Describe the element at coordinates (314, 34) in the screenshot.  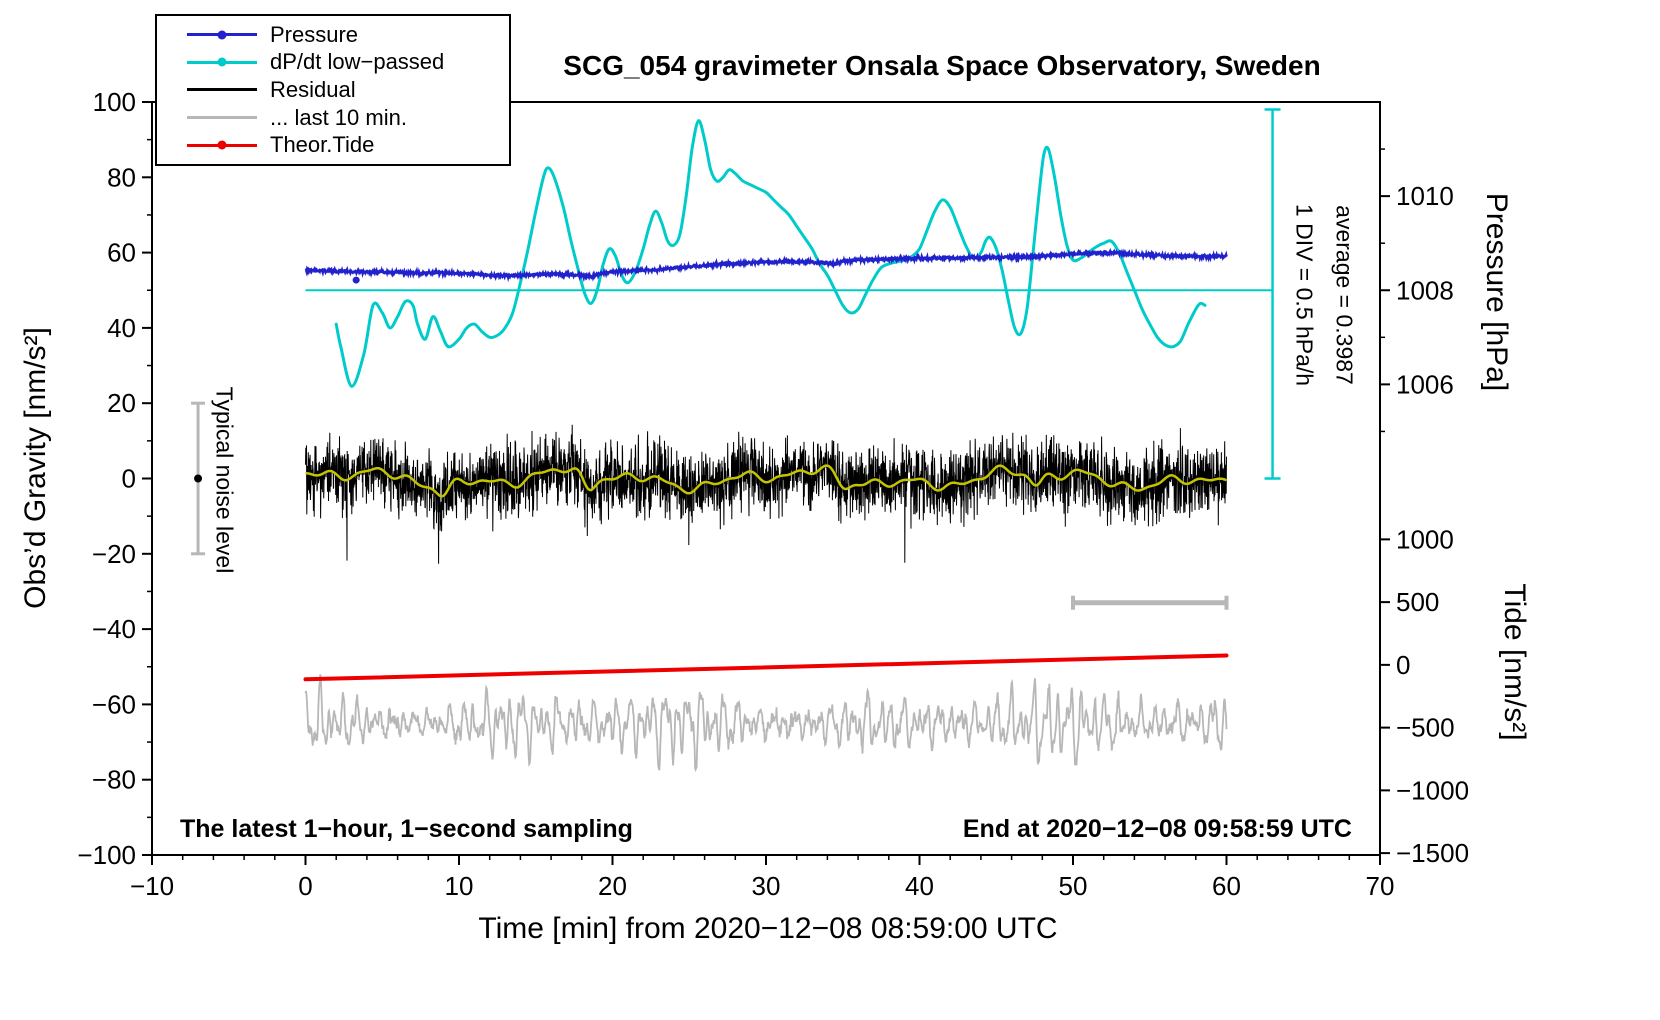
I see `legend-label: Pressure` at that location.